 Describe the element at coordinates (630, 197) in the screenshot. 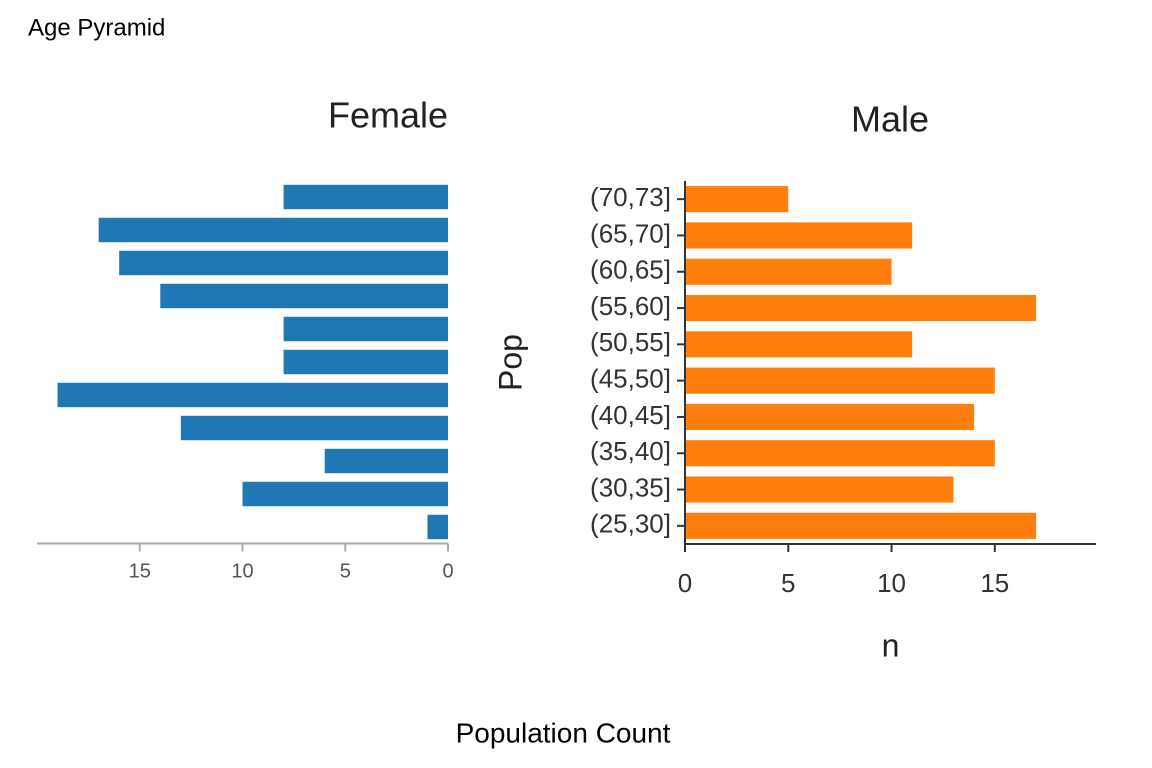

I see `y-tick-label: (70,73]` at that location.